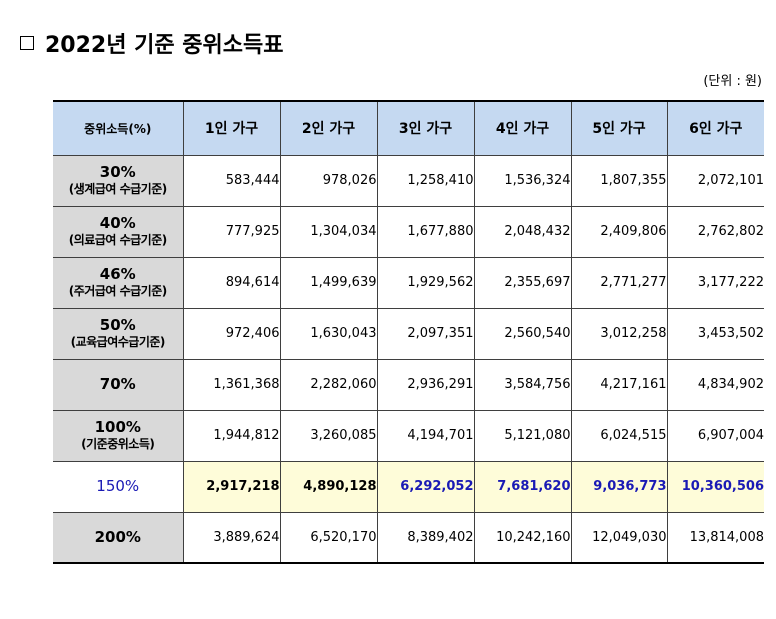  I want to click on table-cell: 2,762,802, so click(715, 231).